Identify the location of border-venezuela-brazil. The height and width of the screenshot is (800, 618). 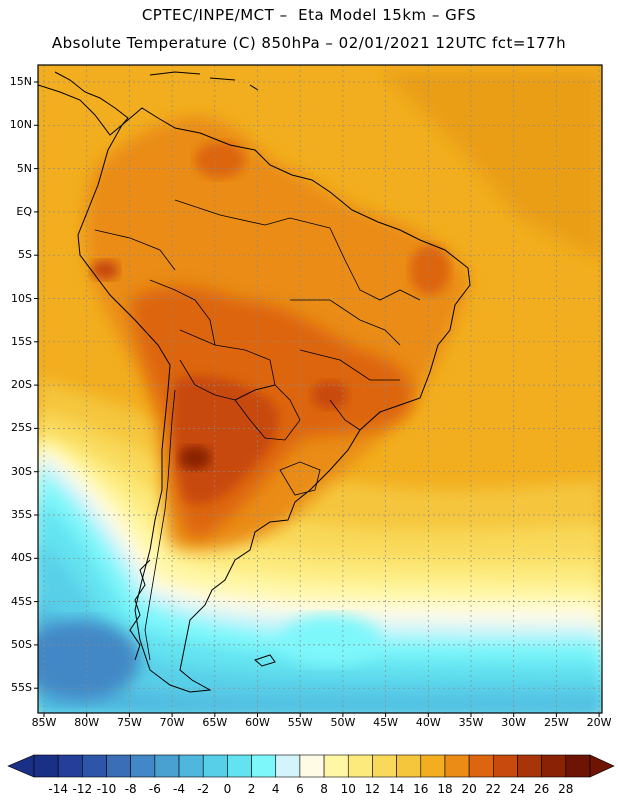
(252, 214).